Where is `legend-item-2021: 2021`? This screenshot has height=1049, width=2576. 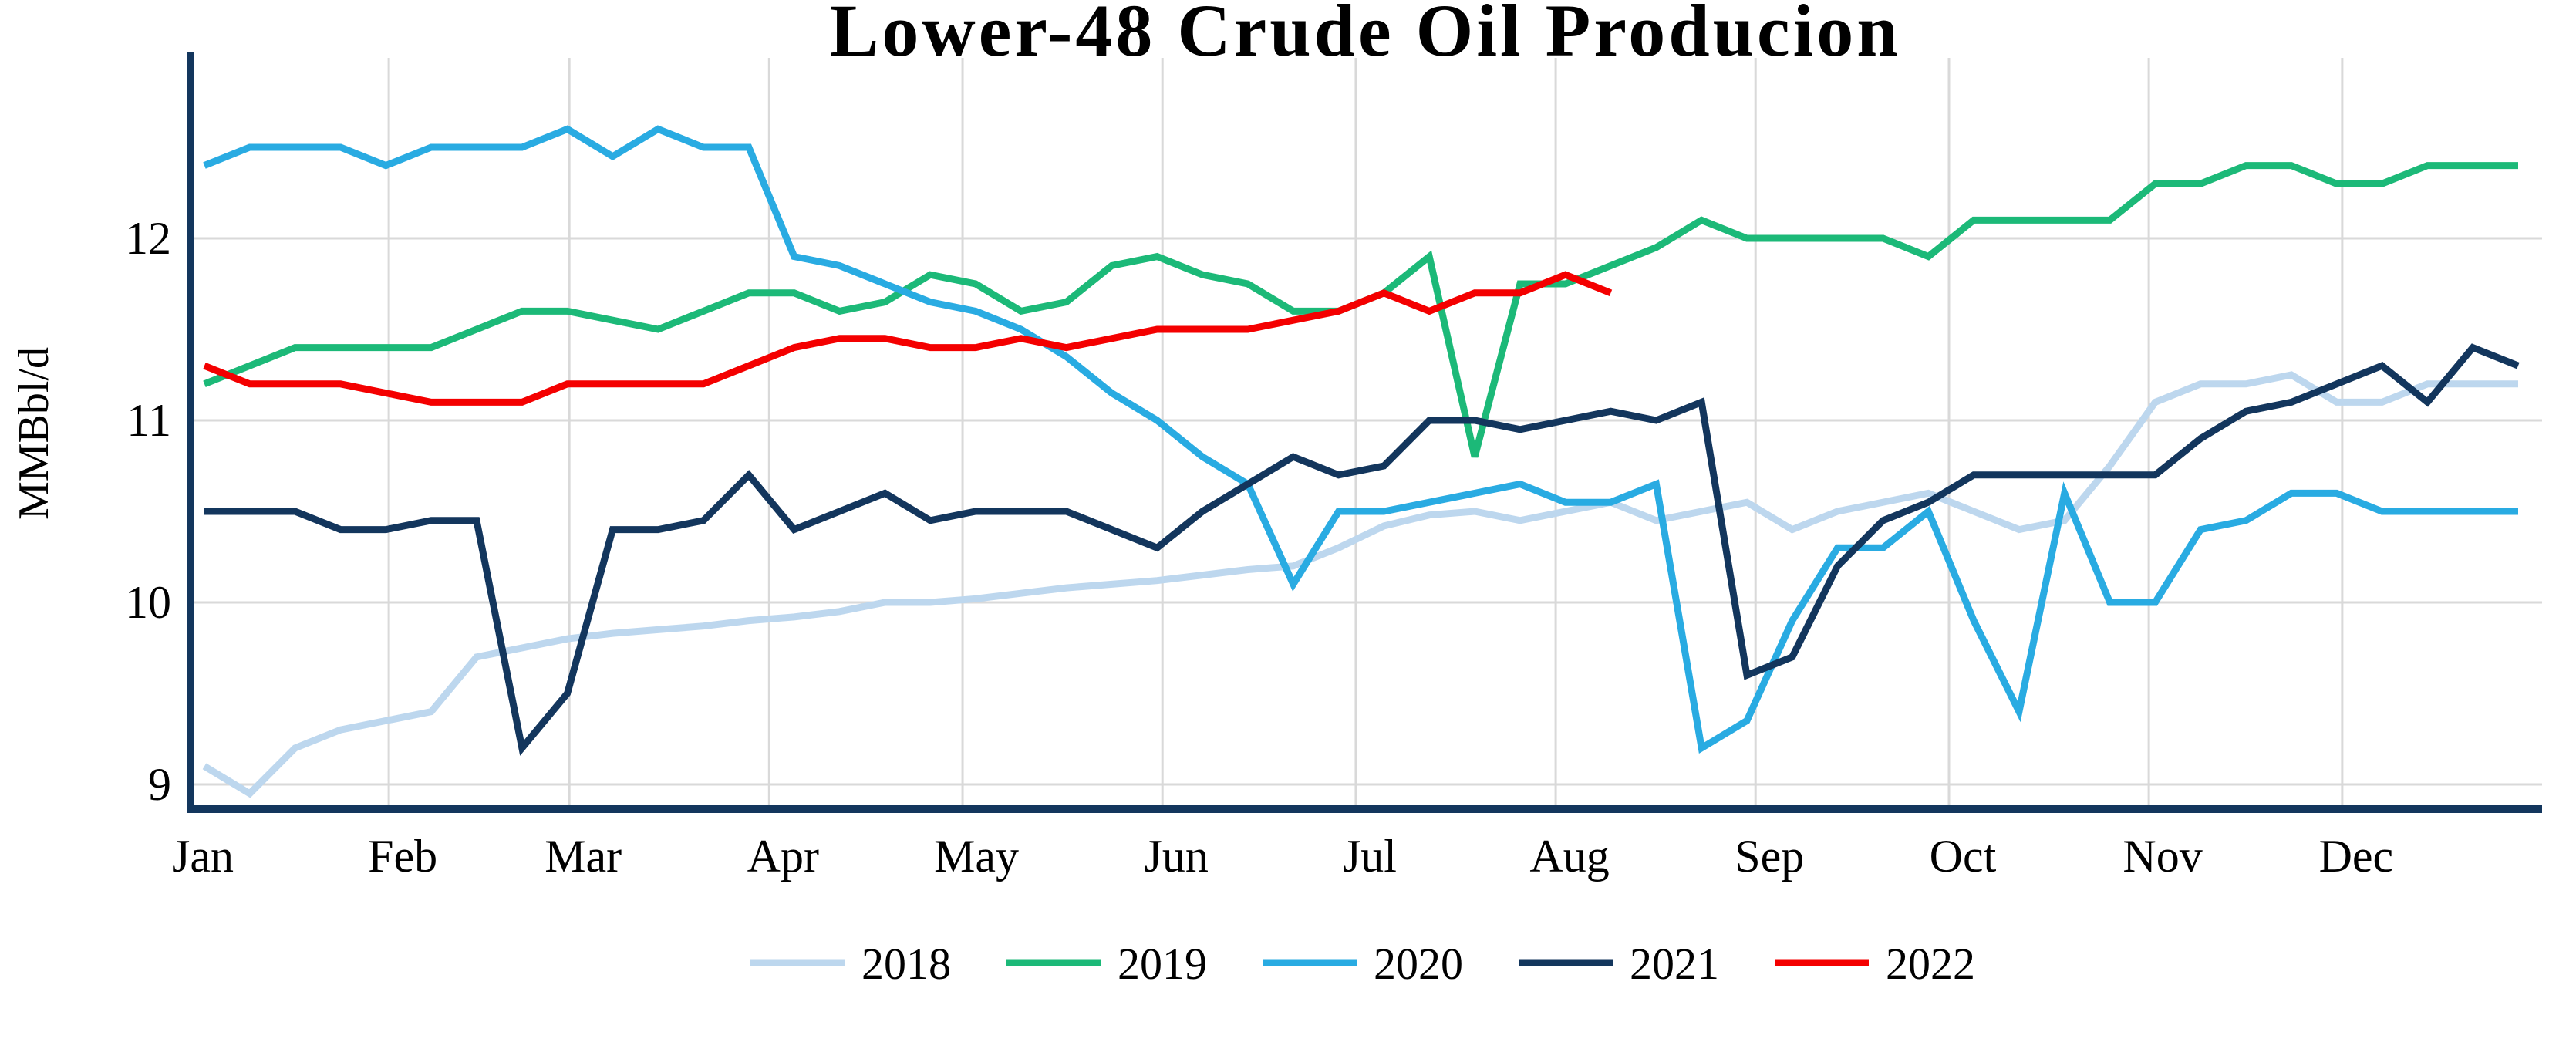 legend-item-2021: 2021 is located at coordinates (1619, 964).